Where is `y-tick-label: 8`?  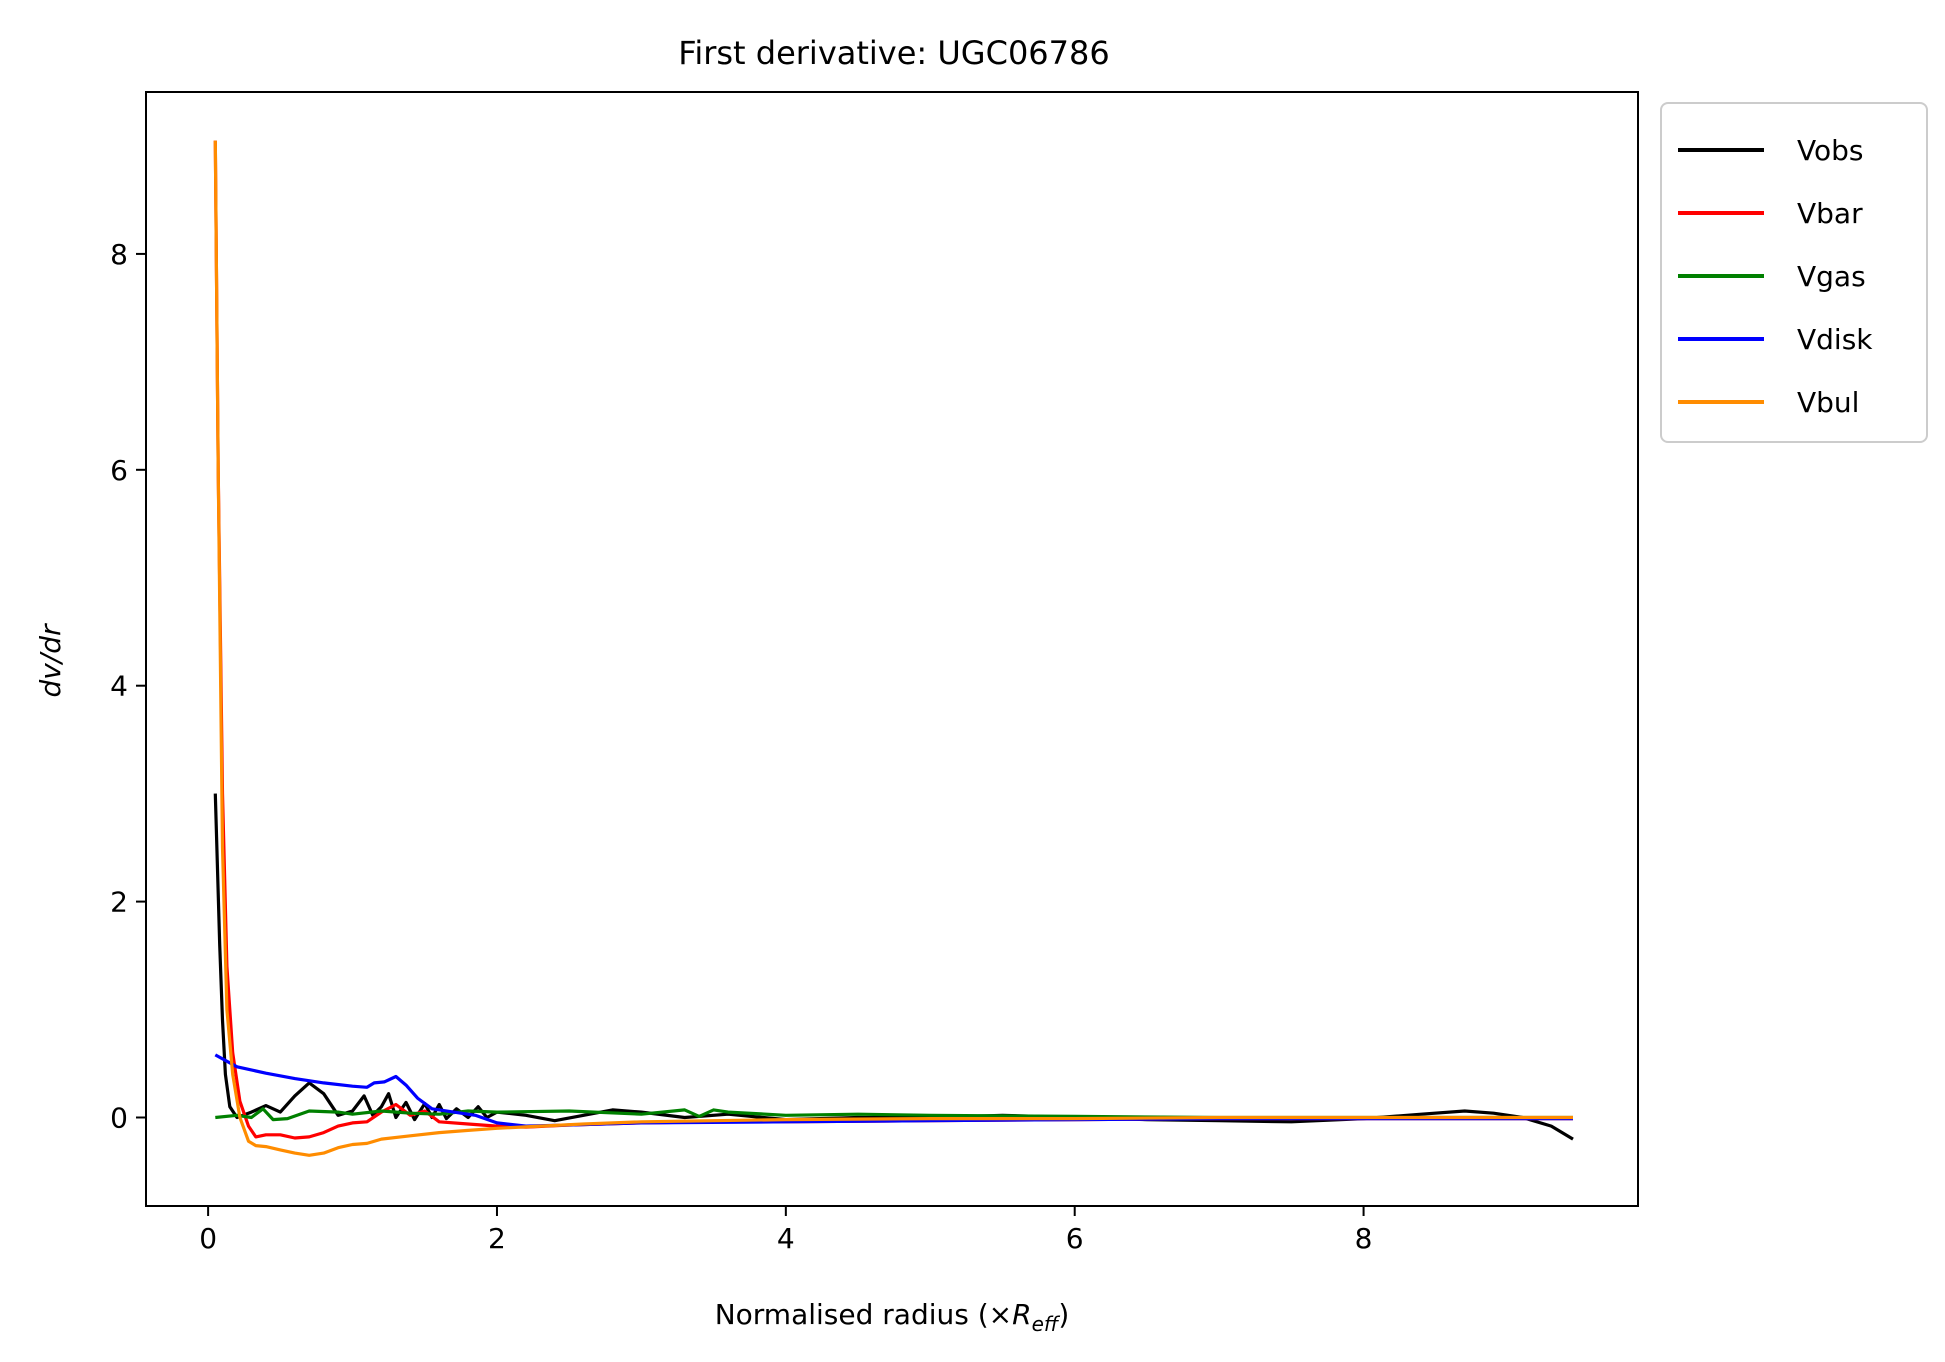
y-tick-label: 8 is located at coordinates (119, 254).